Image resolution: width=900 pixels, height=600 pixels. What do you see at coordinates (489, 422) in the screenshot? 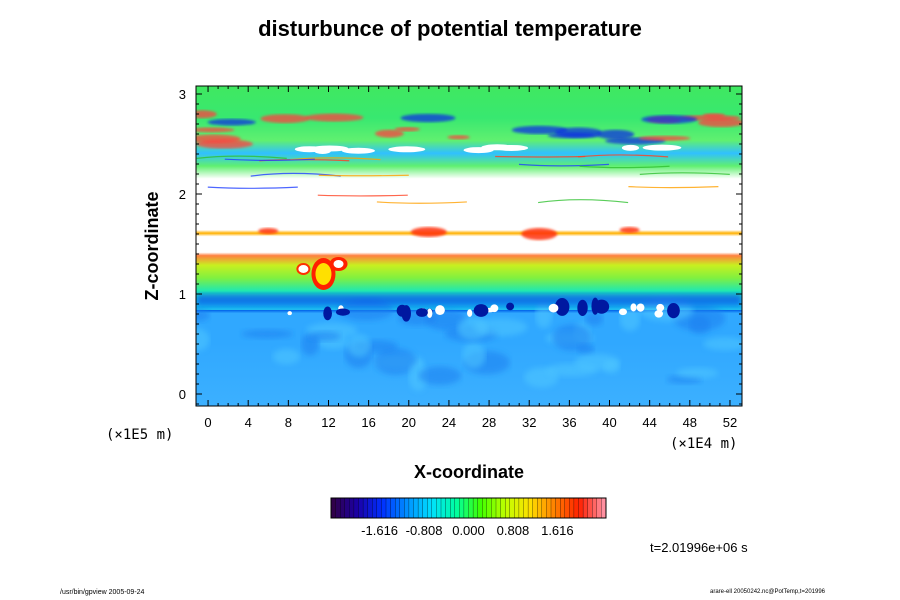
I see `x-tick-label: 28` at bounding box center [489, 422].